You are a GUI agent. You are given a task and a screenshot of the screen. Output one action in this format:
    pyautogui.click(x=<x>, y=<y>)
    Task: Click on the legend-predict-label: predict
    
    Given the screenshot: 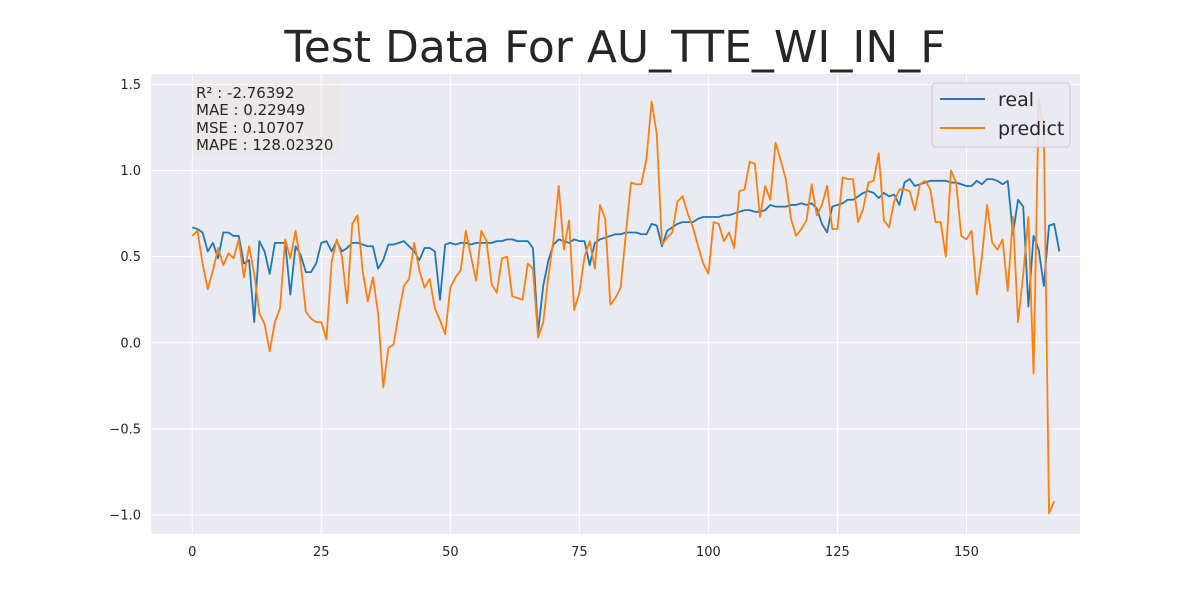 What is the action you would take?
    pyautogui.click(x=1031, y=129)
    